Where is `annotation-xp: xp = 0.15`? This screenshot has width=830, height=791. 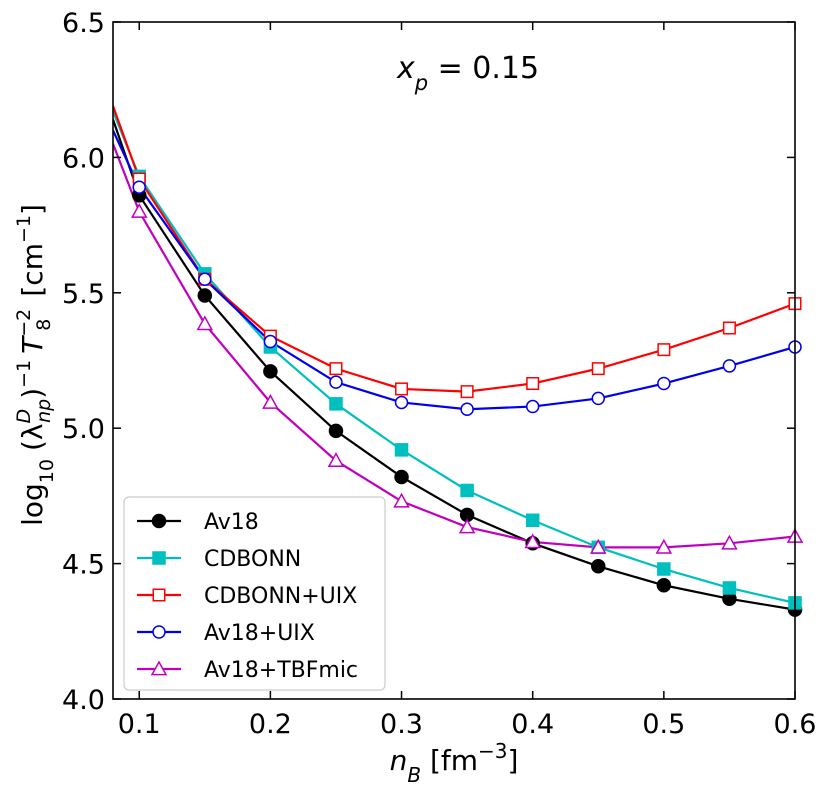
annotation-xp: xp = 0.15 is located at coordinates (467, 73).